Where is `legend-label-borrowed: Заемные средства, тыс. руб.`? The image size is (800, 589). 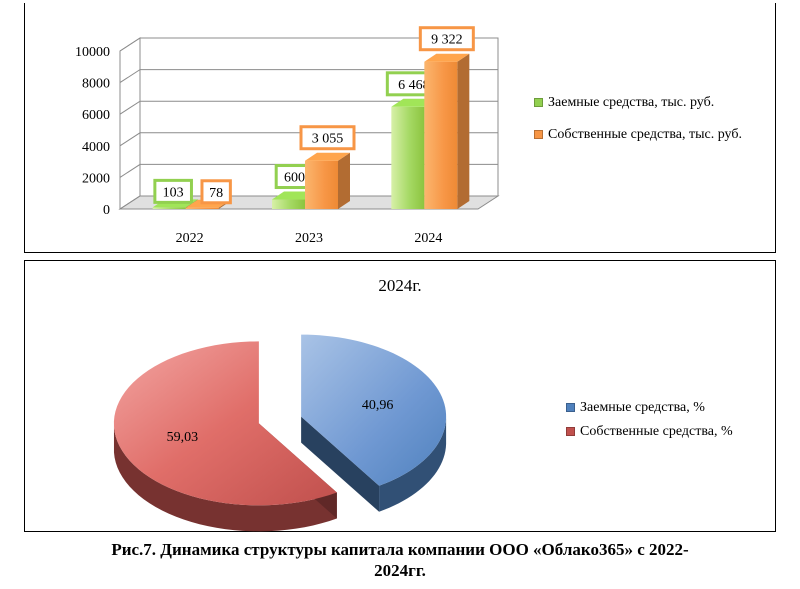
legend-label-borrowed: Заемные средства, тыс. руб. is located at coordinates (631, 102).